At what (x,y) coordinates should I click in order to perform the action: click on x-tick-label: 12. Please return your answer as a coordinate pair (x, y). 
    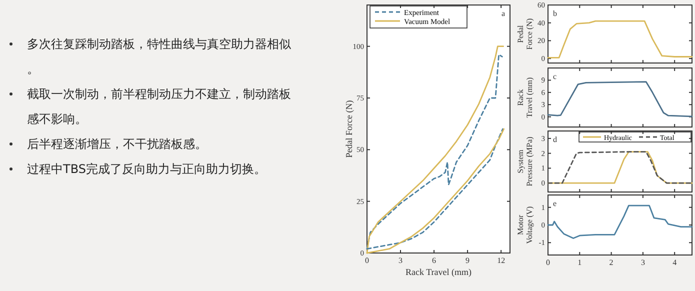
    Looking at the image, I should click on (501, 260).